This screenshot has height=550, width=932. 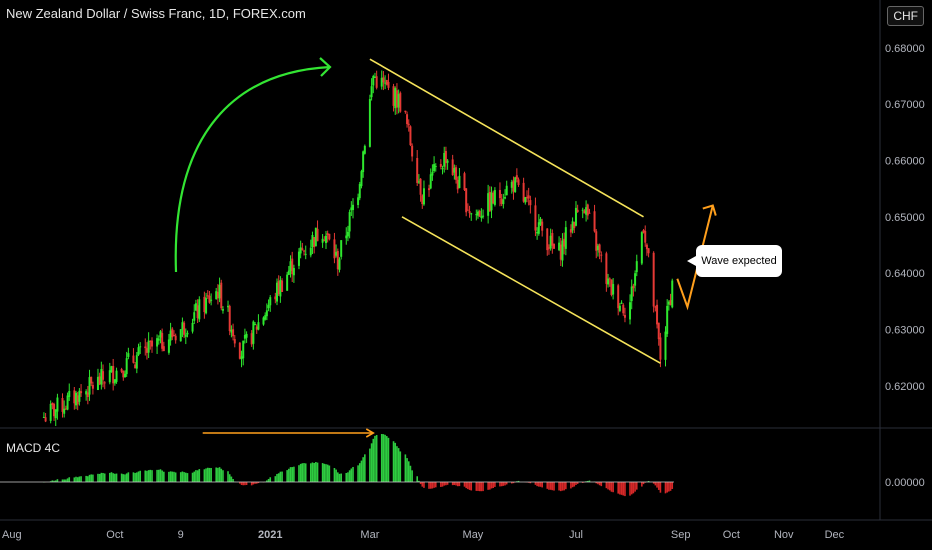 What do you see at coordinates (905, 387) in the screenshot?
I see `price-tick-0: 0.62000` at bounding box center [905, 387].